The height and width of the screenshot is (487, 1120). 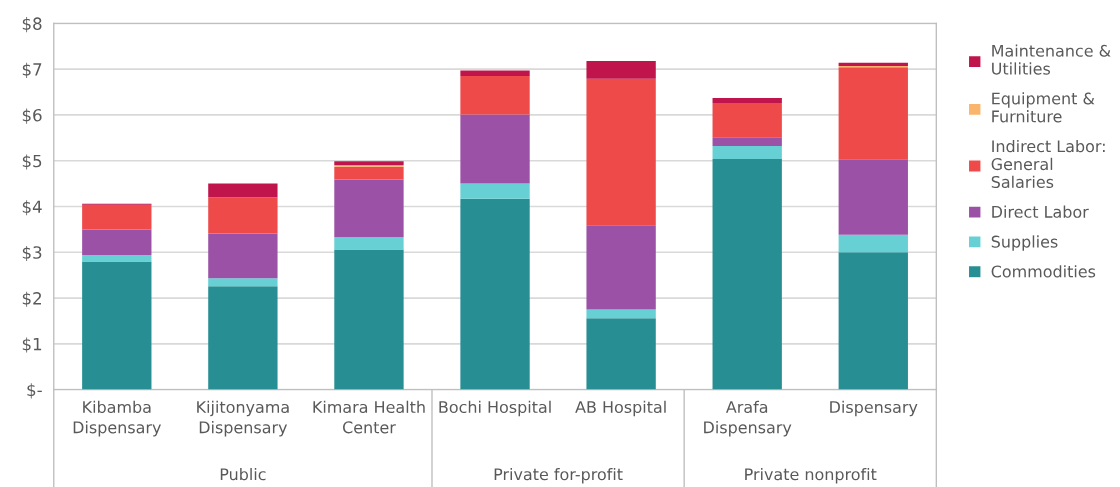 What do you see at coordinates (1043, 107) in the screenshot?
I see `legend-label: Equipment & Furniture` at bounding box center [1043, 107].